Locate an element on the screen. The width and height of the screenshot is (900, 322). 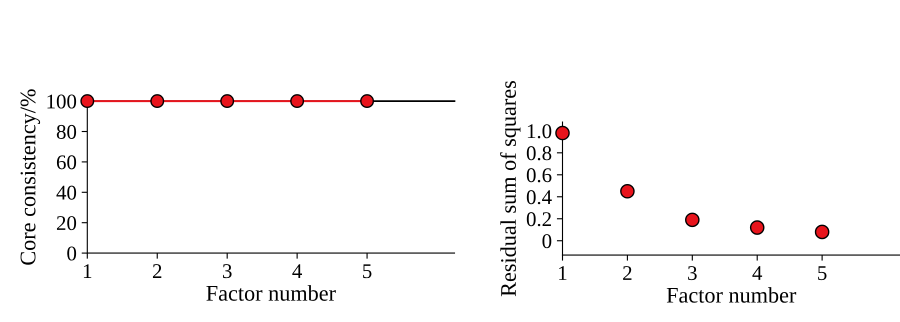
y-tick-label: 40 is located at coordinates (66, 193).